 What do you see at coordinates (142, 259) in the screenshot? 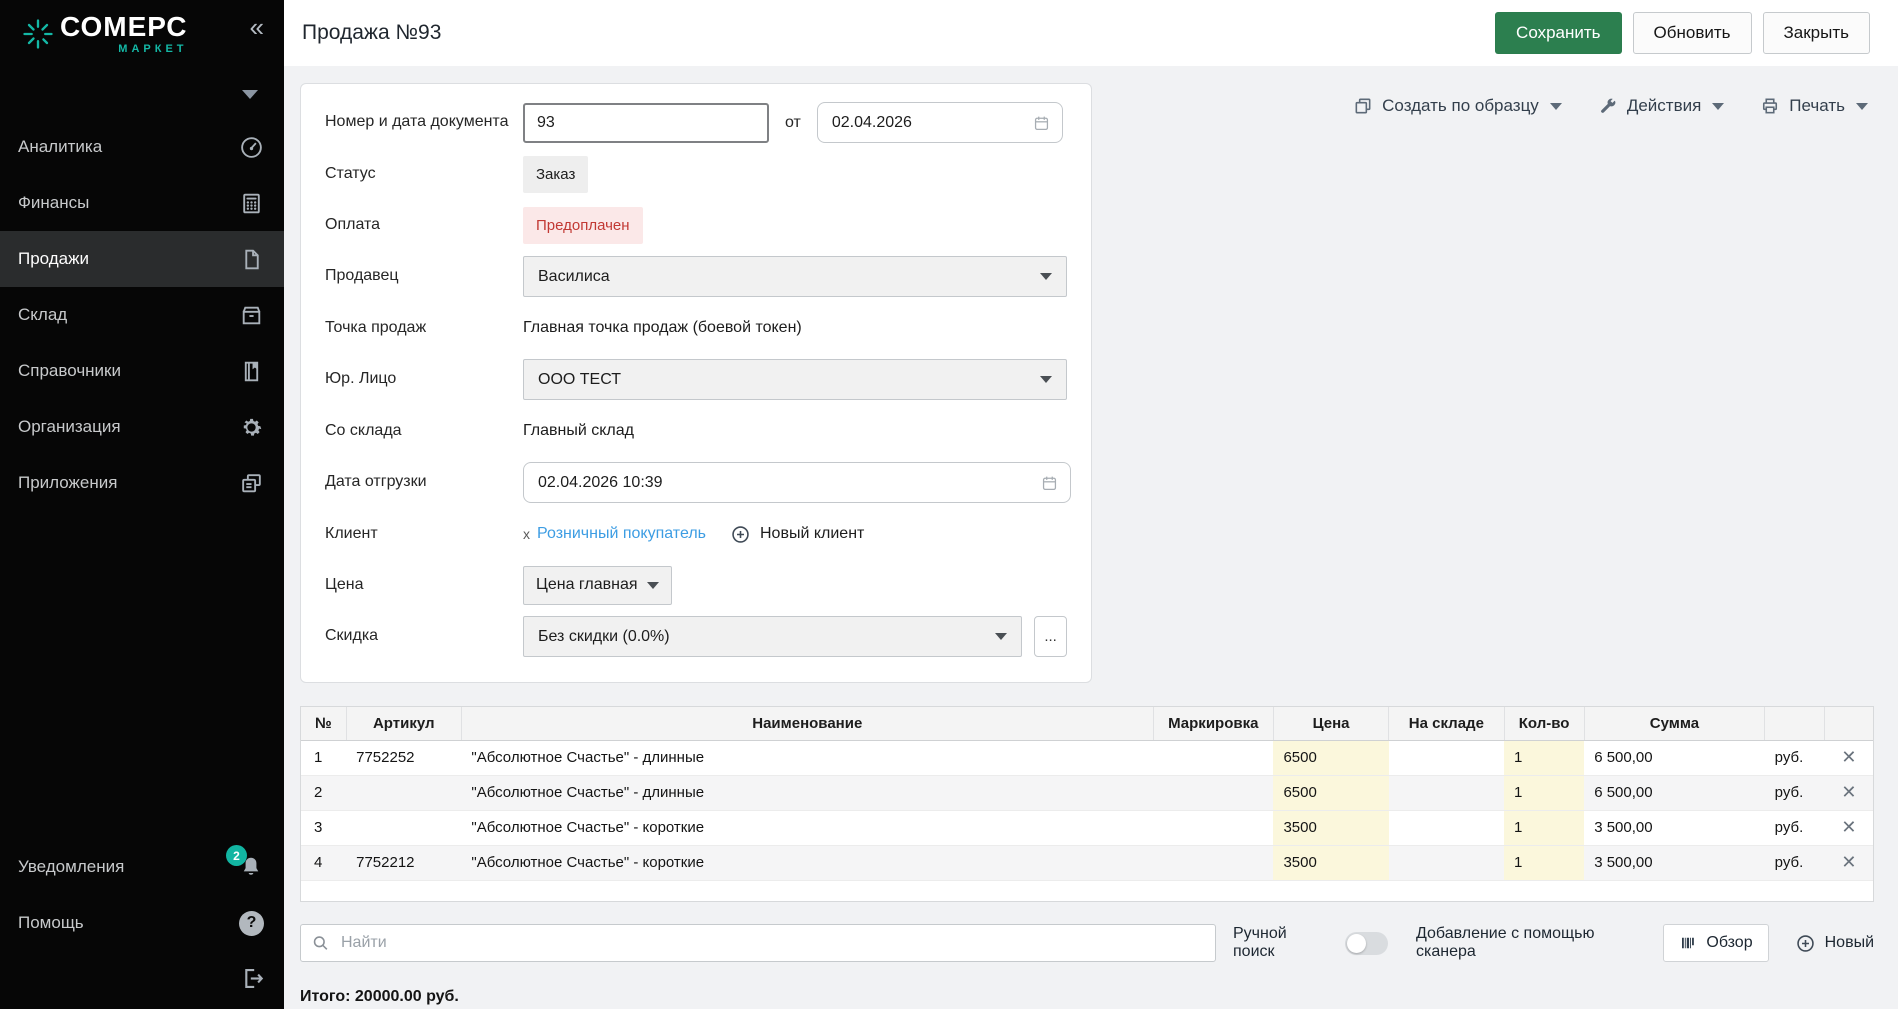
I see `sidebar-item-sales: Продажи` at bounding box center [142, 259].